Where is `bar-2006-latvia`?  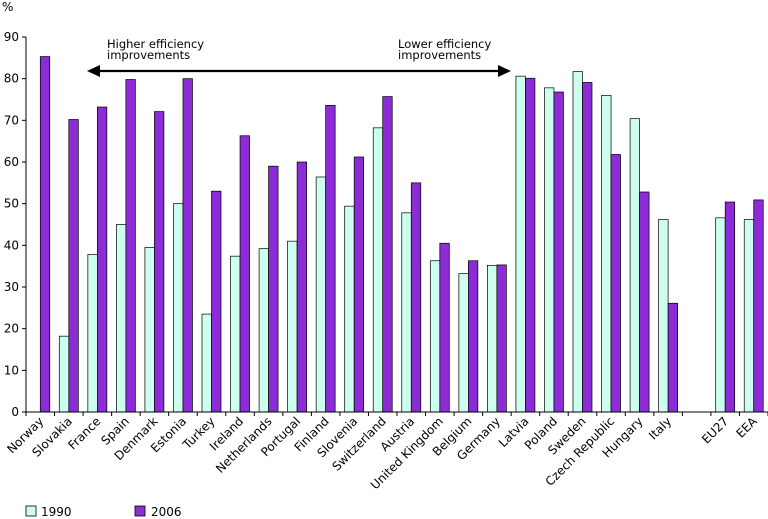
bar-2006-latvia is located at coordinates (530, 245).